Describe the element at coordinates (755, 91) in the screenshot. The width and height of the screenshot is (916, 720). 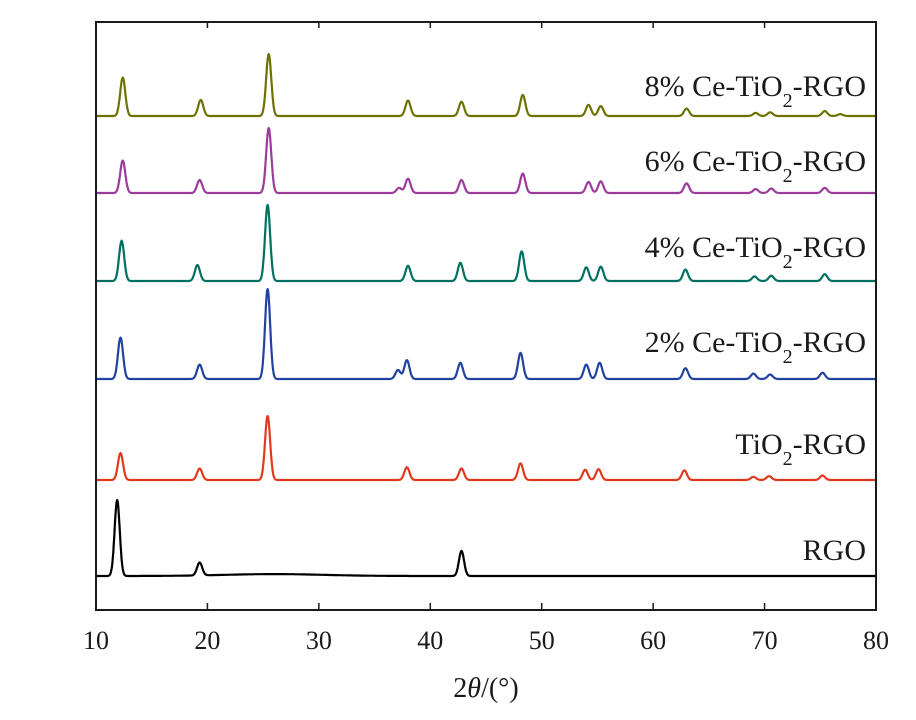
I see `series-label: 8% Ce-TiO2-RGO` at that location.